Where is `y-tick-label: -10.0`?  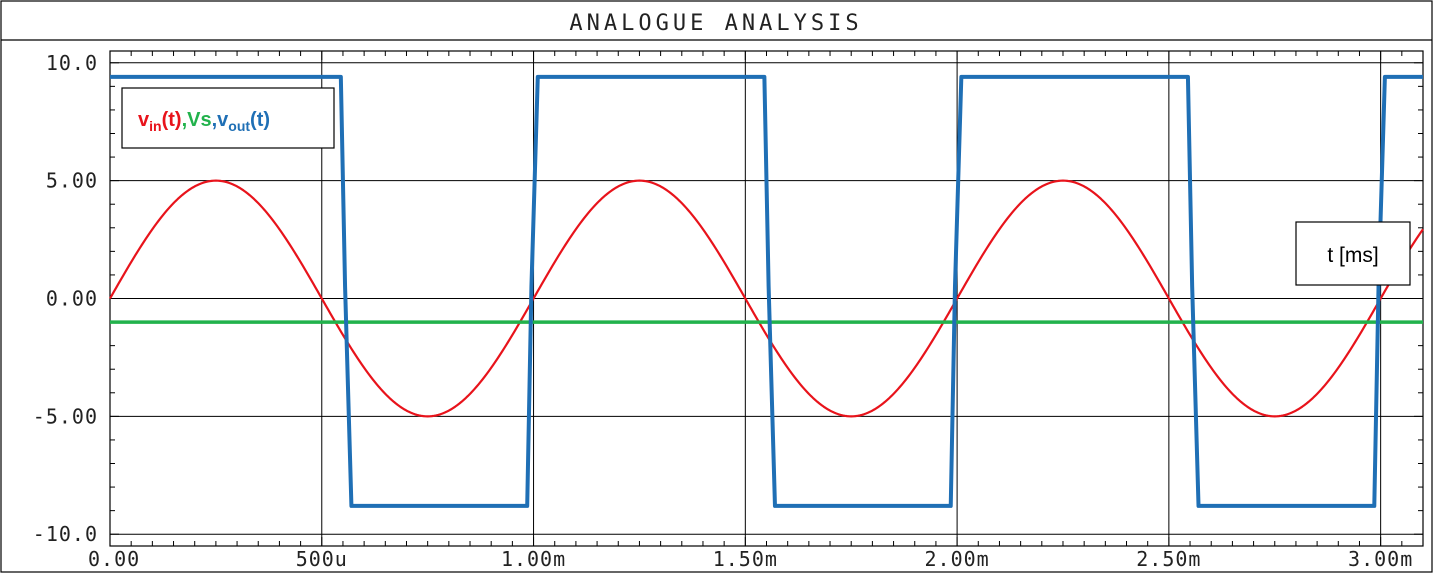 y-tick-label: -10.0 is located at coordinates (65, 534).